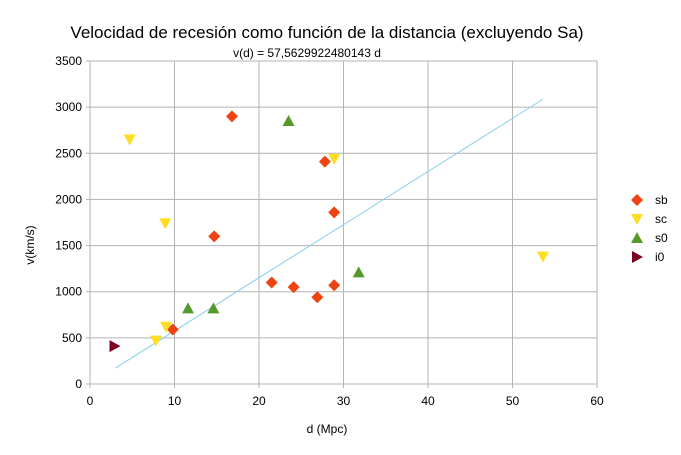 The height and width of the screenshot is (455, 681). Describe the element at coordinates (68, 153) in the screenshot. I see `y-tick-label: 2500` at that location.